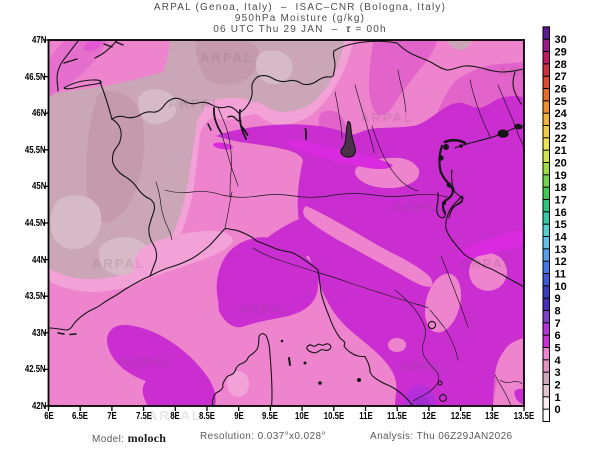  Describe the element at coordinates (561, 238) in the screenshot. I see `svg-text: 14` at that location.